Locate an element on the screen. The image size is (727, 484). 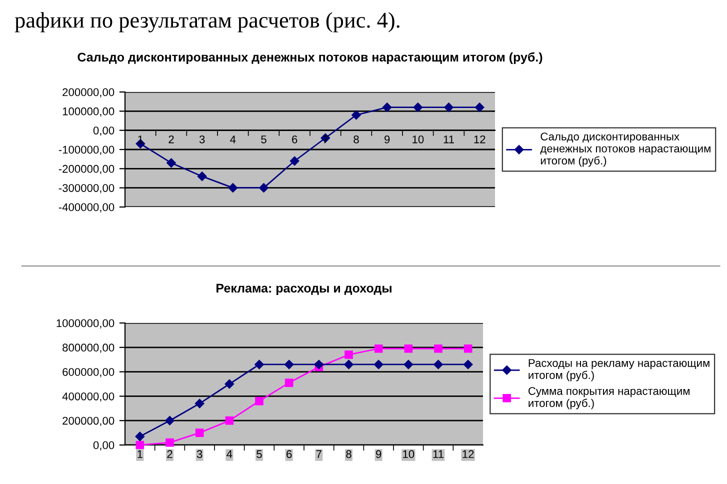
legend-label: Сумма покрытия нарастающим итогом (руб.) is located at coordinates (609, 398).